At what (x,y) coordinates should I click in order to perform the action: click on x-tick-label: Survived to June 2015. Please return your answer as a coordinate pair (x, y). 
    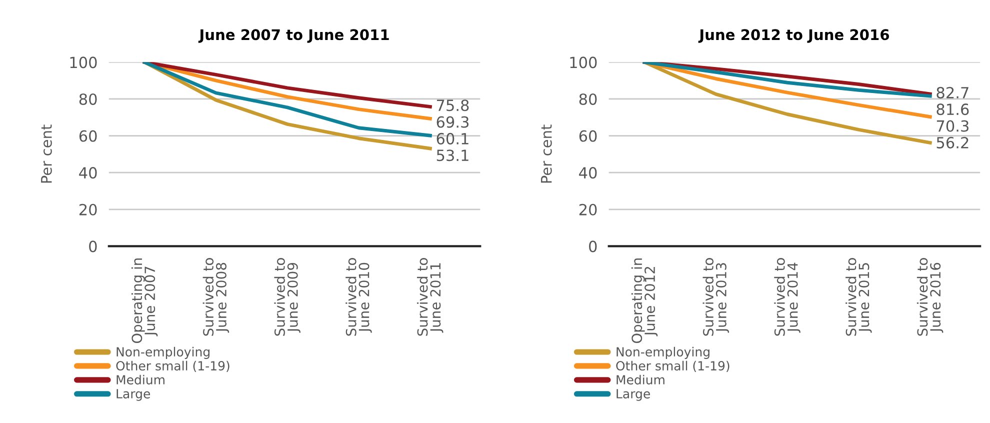
    Looking at the image, I should click on (859, 297).